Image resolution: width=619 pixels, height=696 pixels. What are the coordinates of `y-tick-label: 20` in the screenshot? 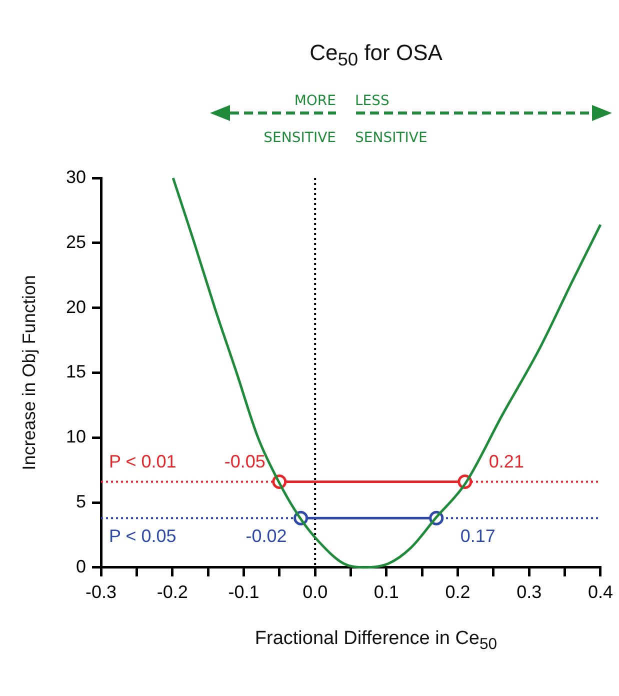 It's located at (76, 306).